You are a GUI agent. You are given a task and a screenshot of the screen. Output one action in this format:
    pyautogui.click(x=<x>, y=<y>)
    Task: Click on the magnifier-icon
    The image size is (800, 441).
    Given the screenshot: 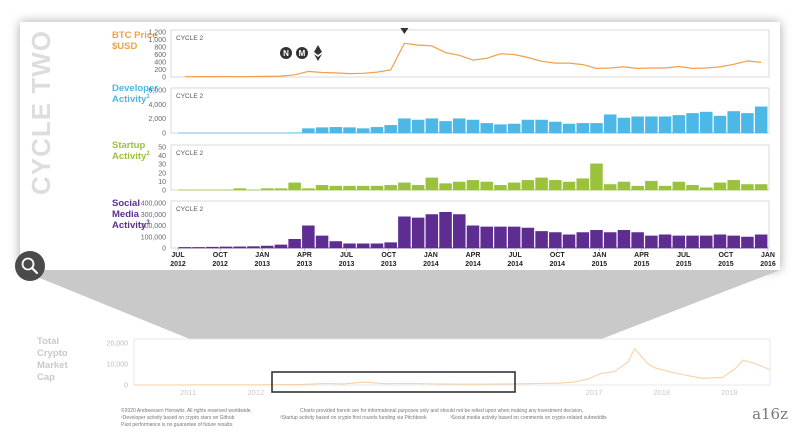 What is the action you would take?
    pyautogui.click(x=30, y=266)
    